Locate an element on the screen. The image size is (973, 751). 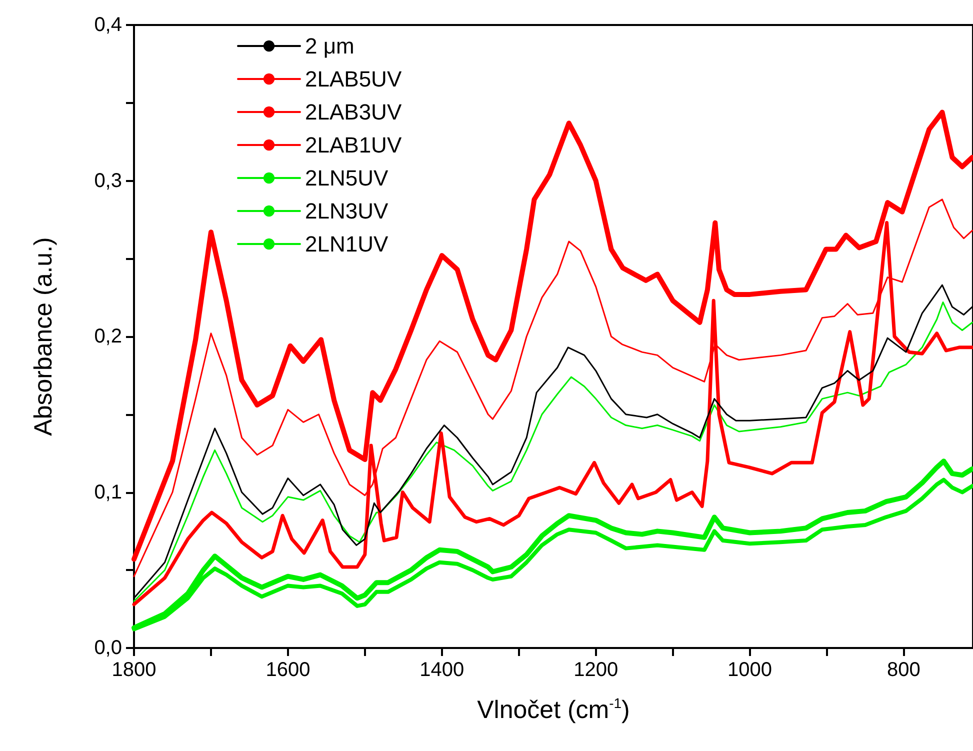
y-tick-label: 0,0 is located at coordinates (108, 648).